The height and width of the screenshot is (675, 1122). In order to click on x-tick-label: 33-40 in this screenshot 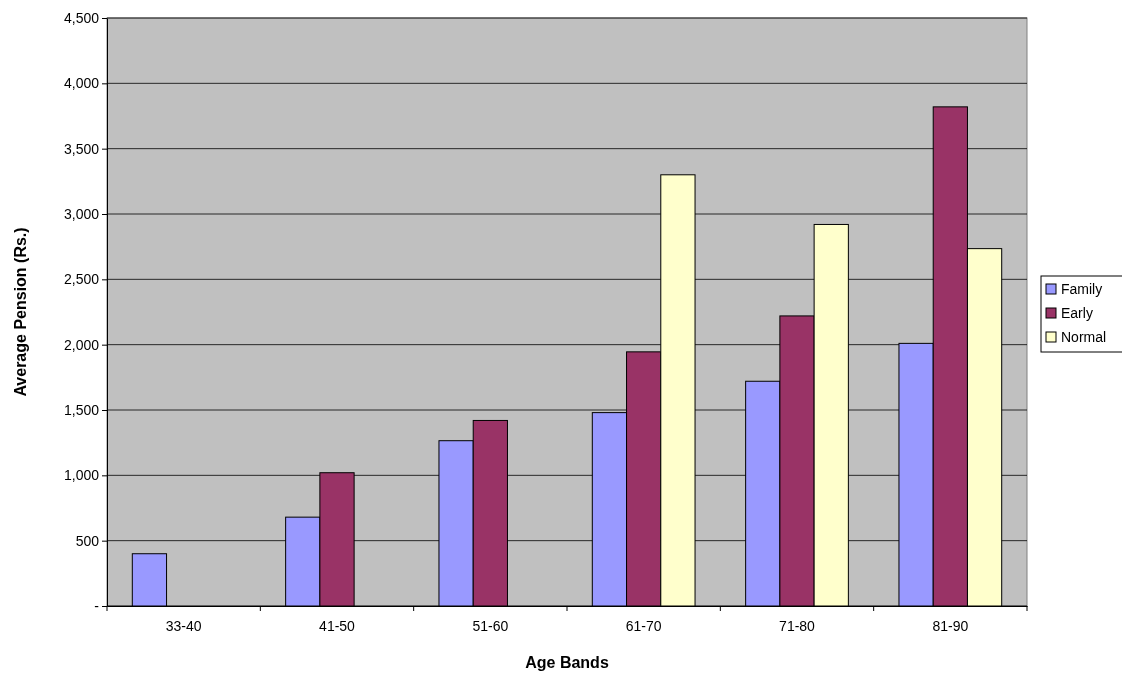, I will do `click(183, 626)`.